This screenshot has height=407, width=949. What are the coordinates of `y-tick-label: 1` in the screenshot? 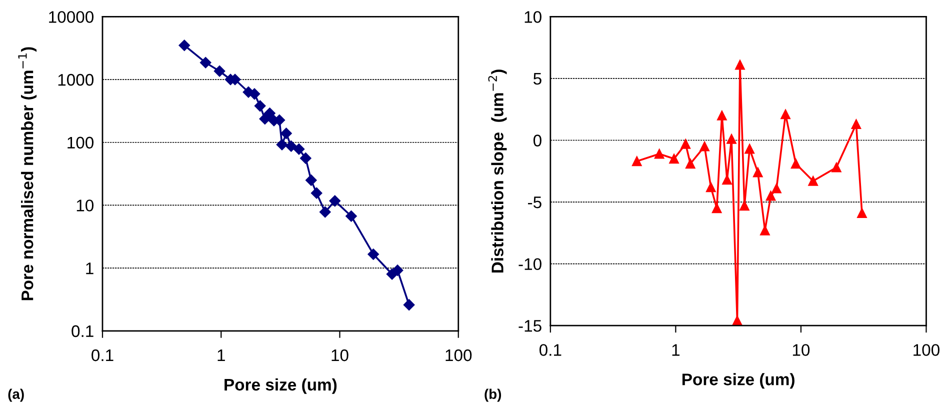 It's located at (90, 268).